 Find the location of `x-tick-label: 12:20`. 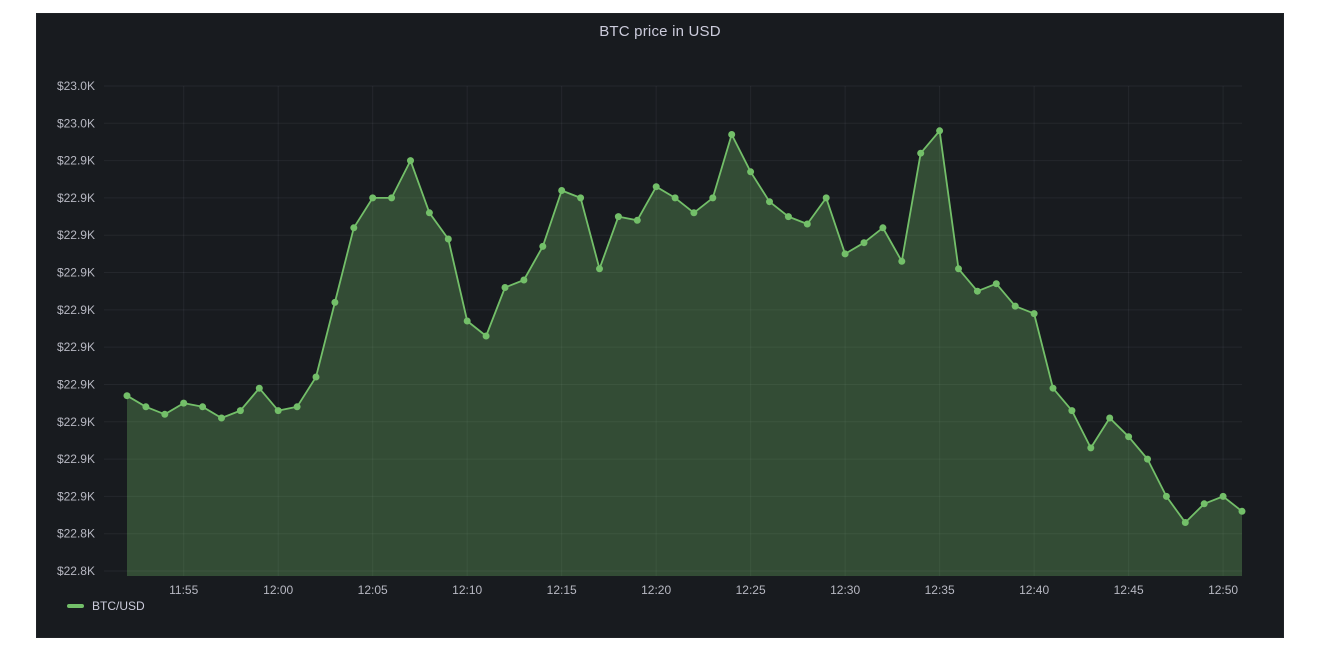

x-tick-label: 12:20 is located at coordinates (656, 590).